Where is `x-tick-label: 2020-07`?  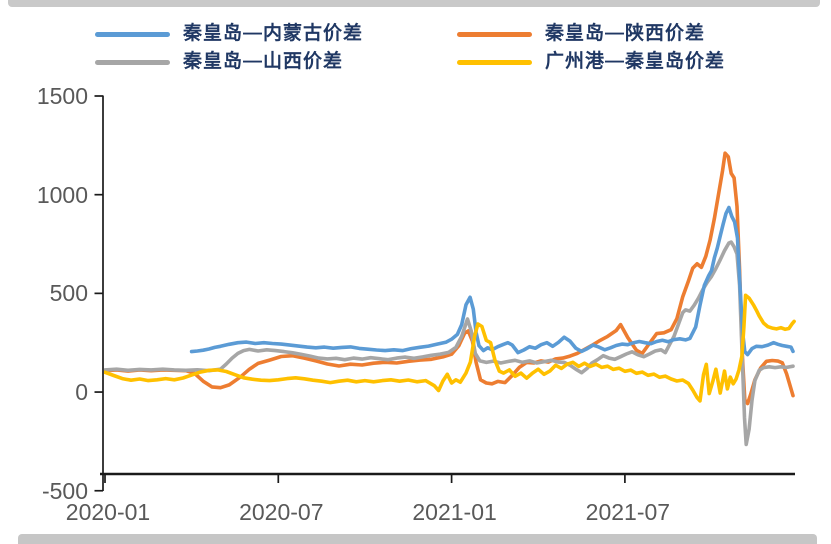 x-tick-label: 2020-07 is located at coordinates (281, 512).